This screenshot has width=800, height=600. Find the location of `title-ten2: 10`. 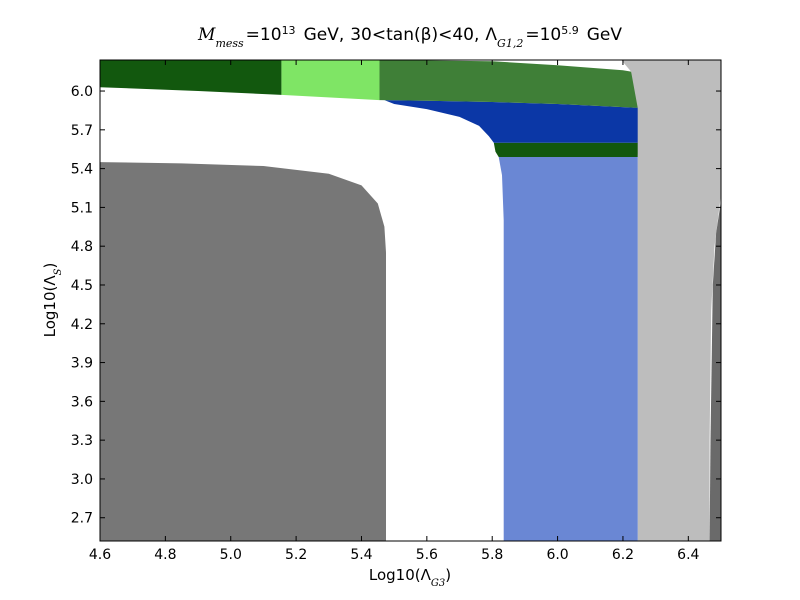

title-ten2: 10 is located at coordinates (551, 35).